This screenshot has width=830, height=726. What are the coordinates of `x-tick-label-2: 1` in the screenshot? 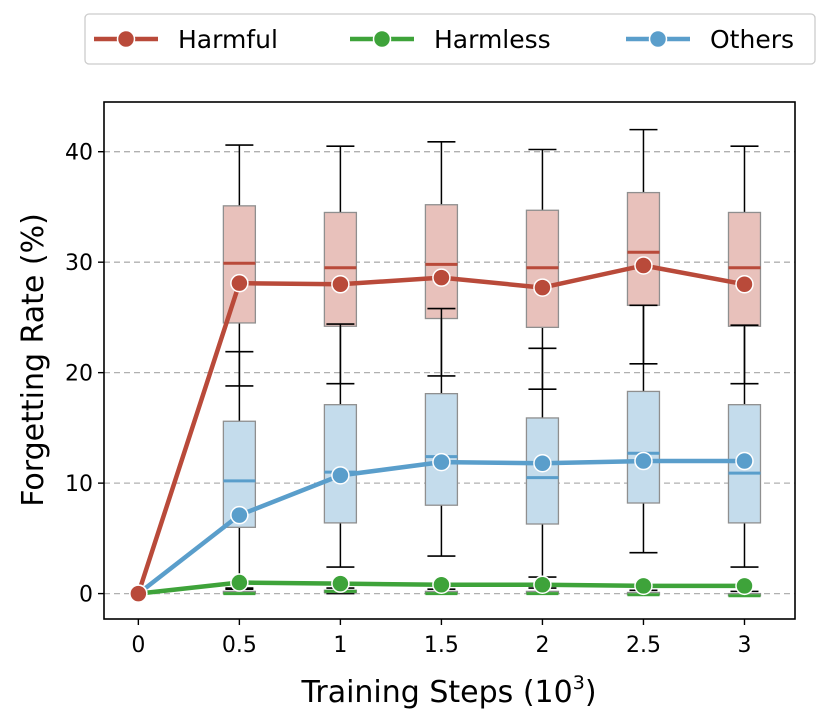 It's located at (340, 645).